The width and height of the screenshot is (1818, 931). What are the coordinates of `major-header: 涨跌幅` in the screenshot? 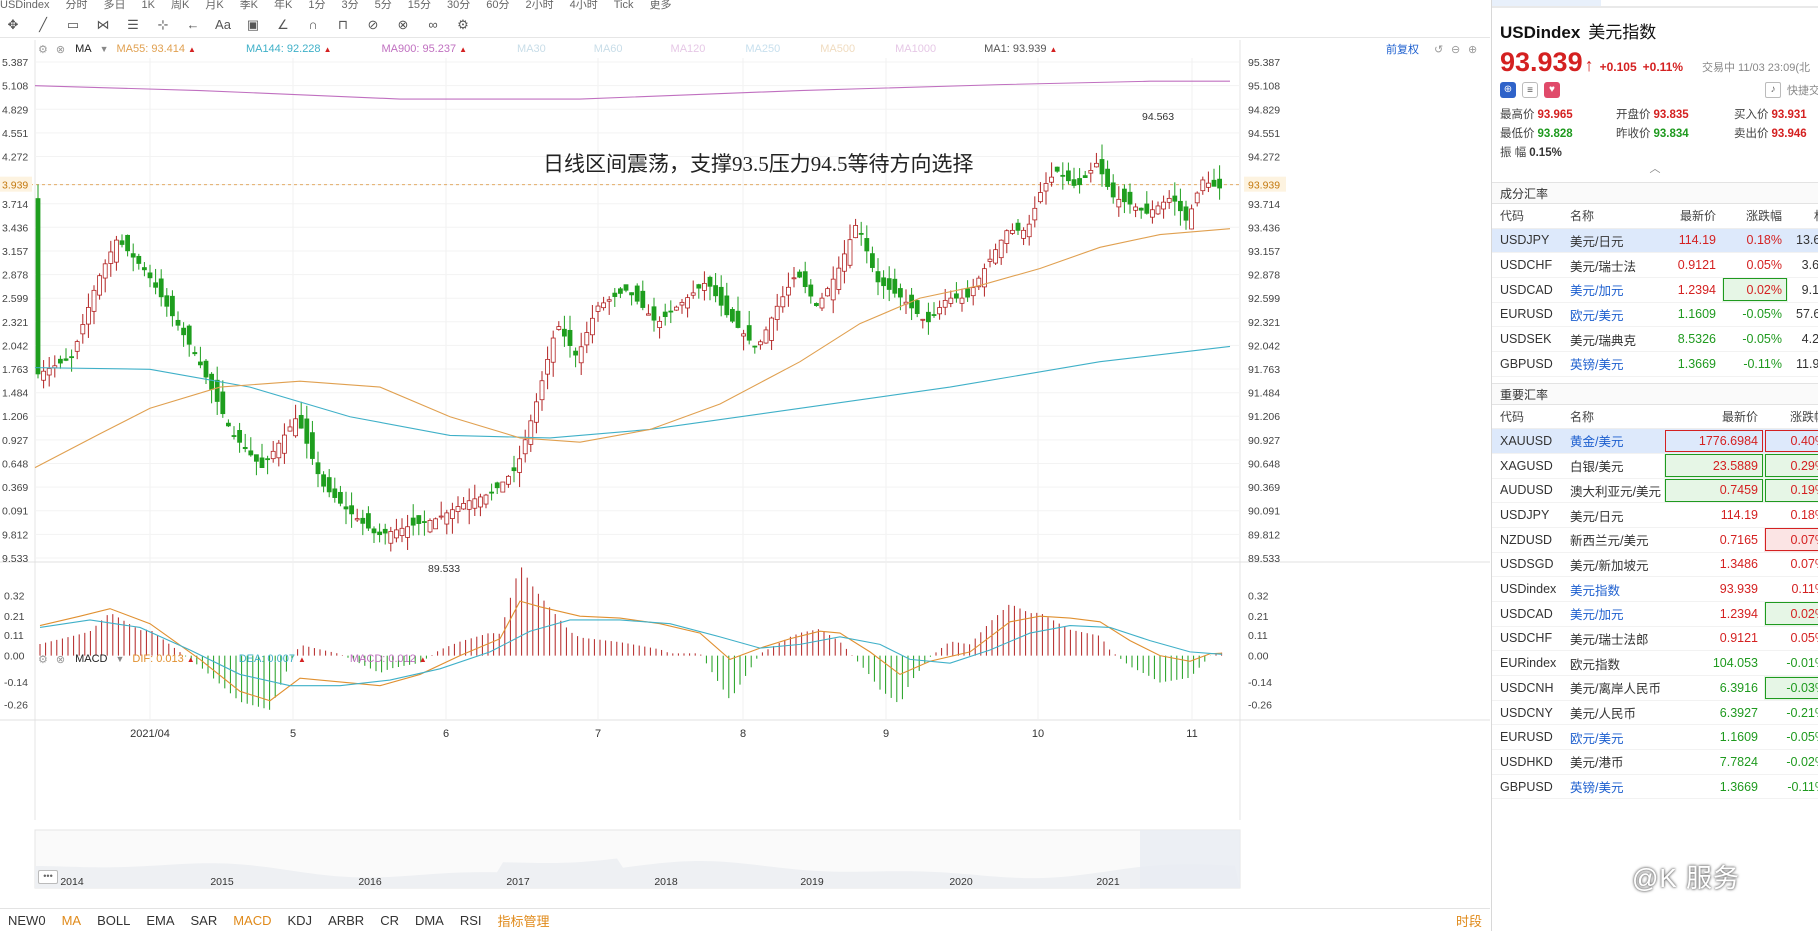 It's located at (1791, 417).